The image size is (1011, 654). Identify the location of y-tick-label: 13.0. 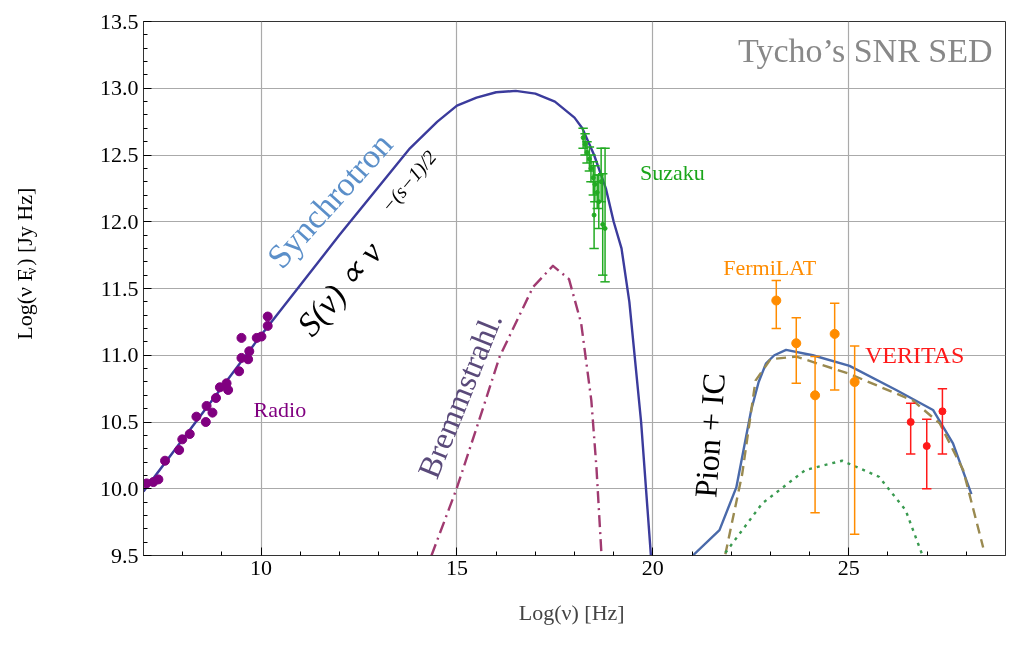
(119, 88).